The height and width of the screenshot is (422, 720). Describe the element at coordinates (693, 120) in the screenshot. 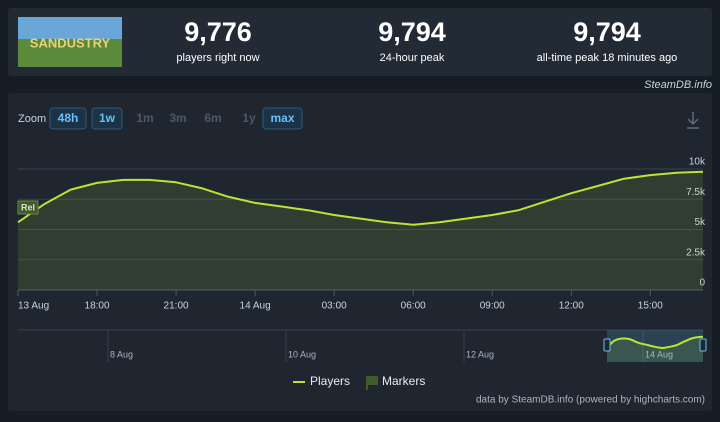

I see `download-icon` at that location.